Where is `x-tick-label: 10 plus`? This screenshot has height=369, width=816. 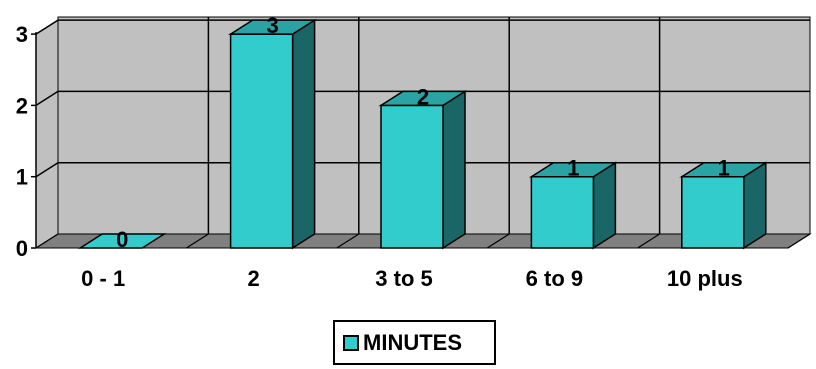 x-tick-label: 10 plus is located at coordinates (705, 278).